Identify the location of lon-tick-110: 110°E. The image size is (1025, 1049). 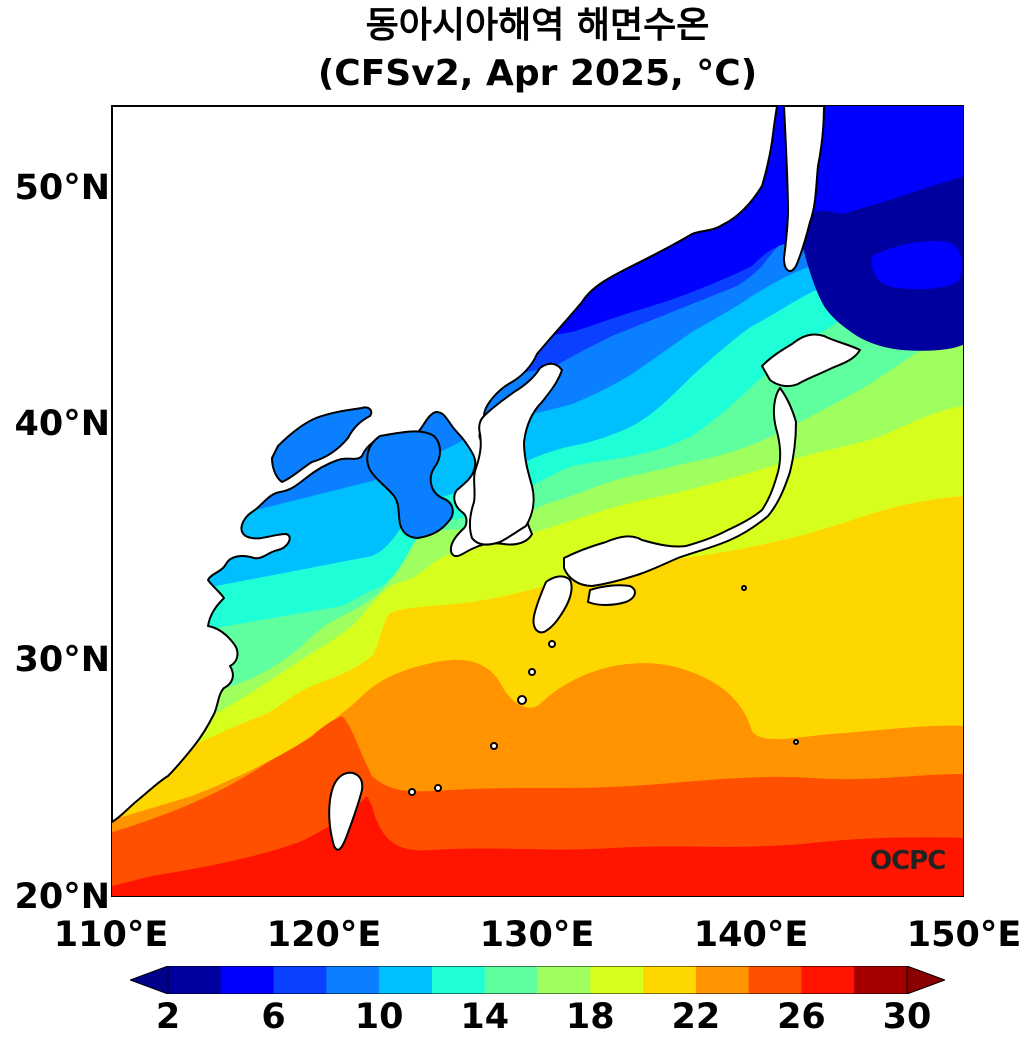
(111, 935).